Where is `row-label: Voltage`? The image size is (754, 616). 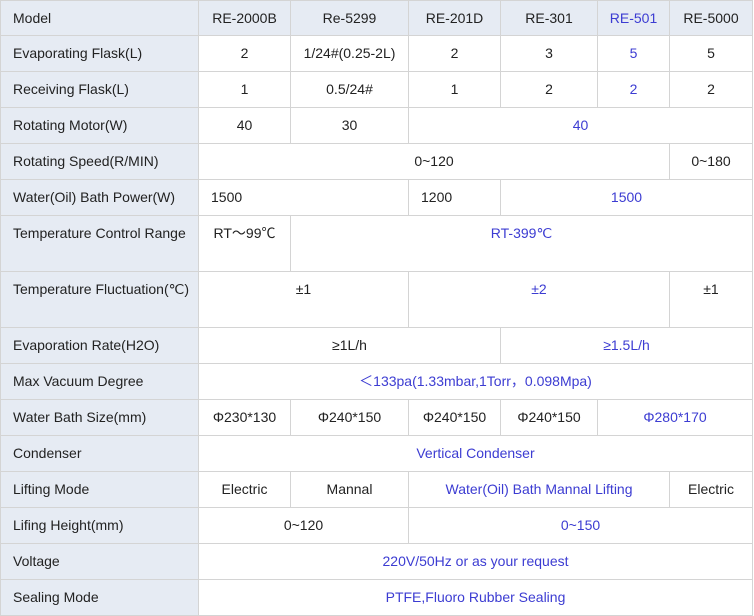 row-label: Voltage is located at coordinates (99, 561).